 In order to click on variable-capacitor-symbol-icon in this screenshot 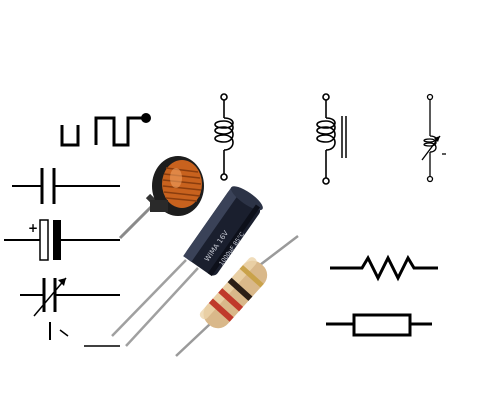, I will do `click(70, 297)`.